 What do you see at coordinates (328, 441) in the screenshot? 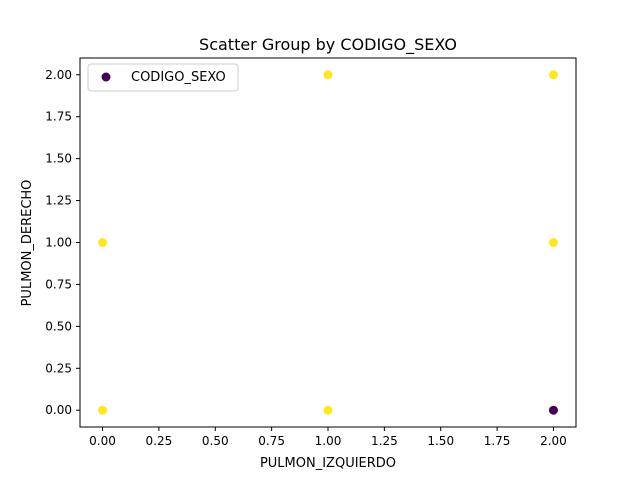
I see `x-tick-label: 1.00` at bounding box center [328, 441].